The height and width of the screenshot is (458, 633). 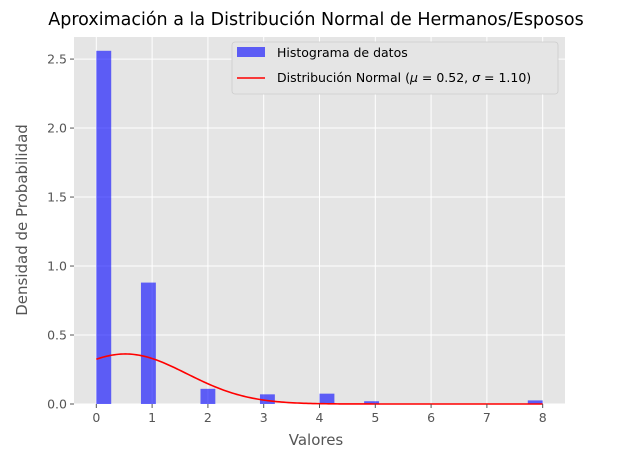 I want to click on x-tick-label: 8, so click(x=543, y=417).